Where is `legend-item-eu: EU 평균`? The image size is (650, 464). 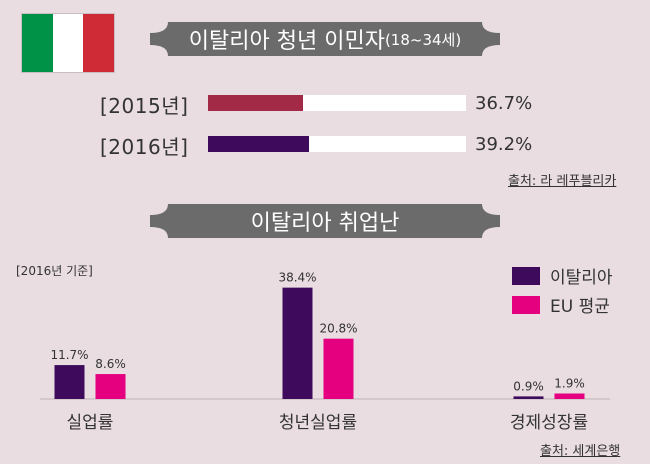 legend-item-eu: EU 평균 is located at coordinates (561, 304).